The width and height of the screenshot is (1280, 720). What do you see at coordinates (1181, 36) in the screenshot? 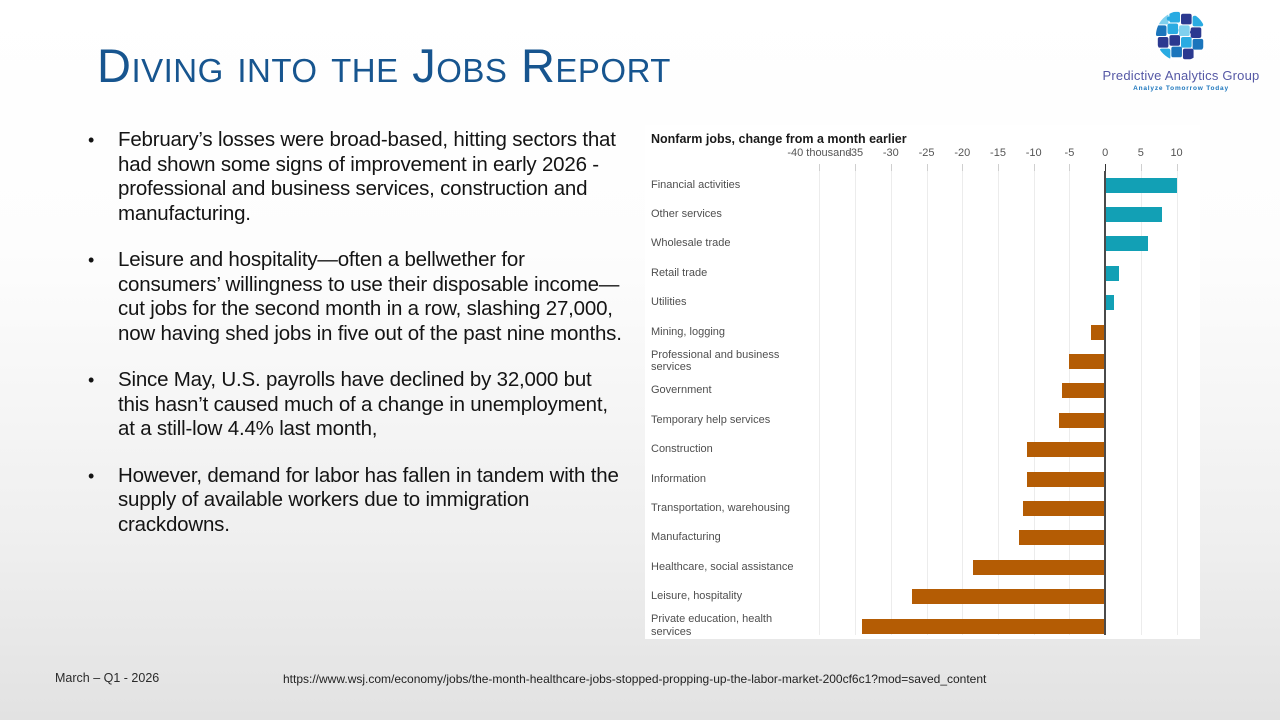
I see `puzzle-globe-icon` at bounding box center [1181, 36].